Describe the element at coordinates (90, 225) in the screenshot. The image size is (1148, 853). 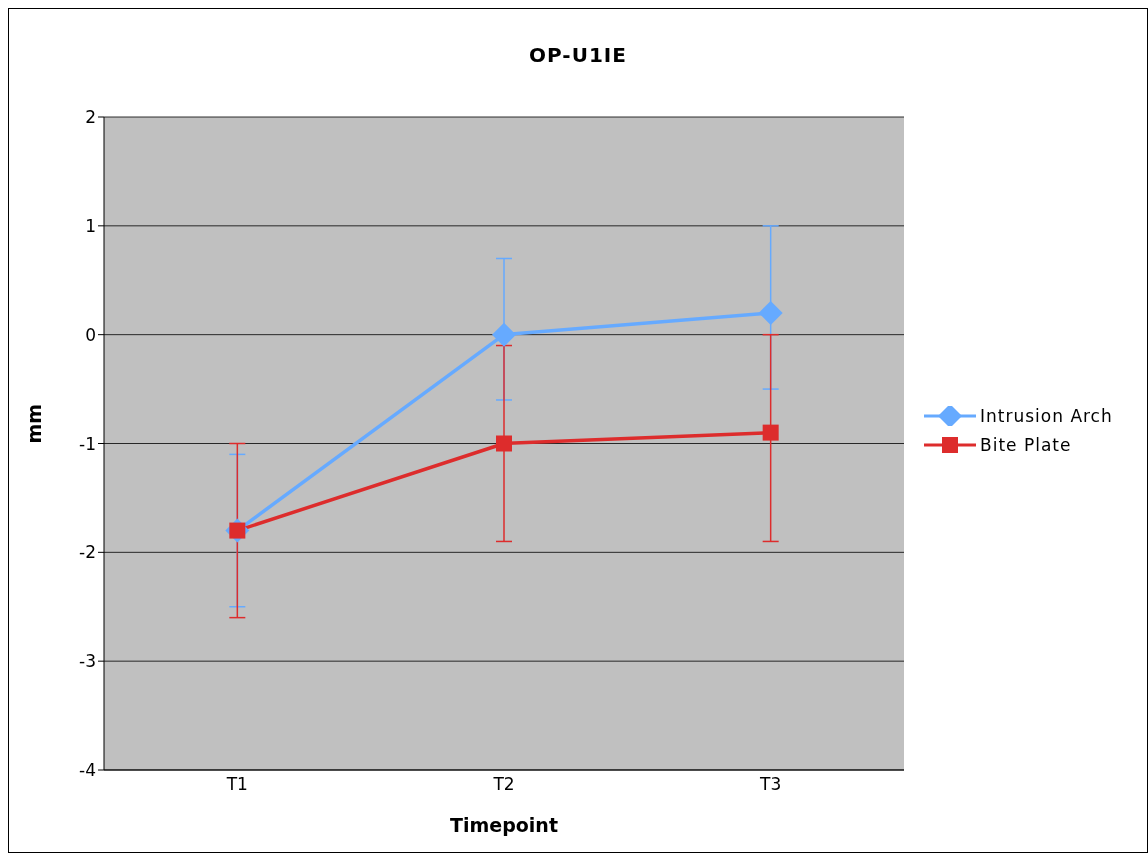
I see `y-tick-label: 1` at that location.